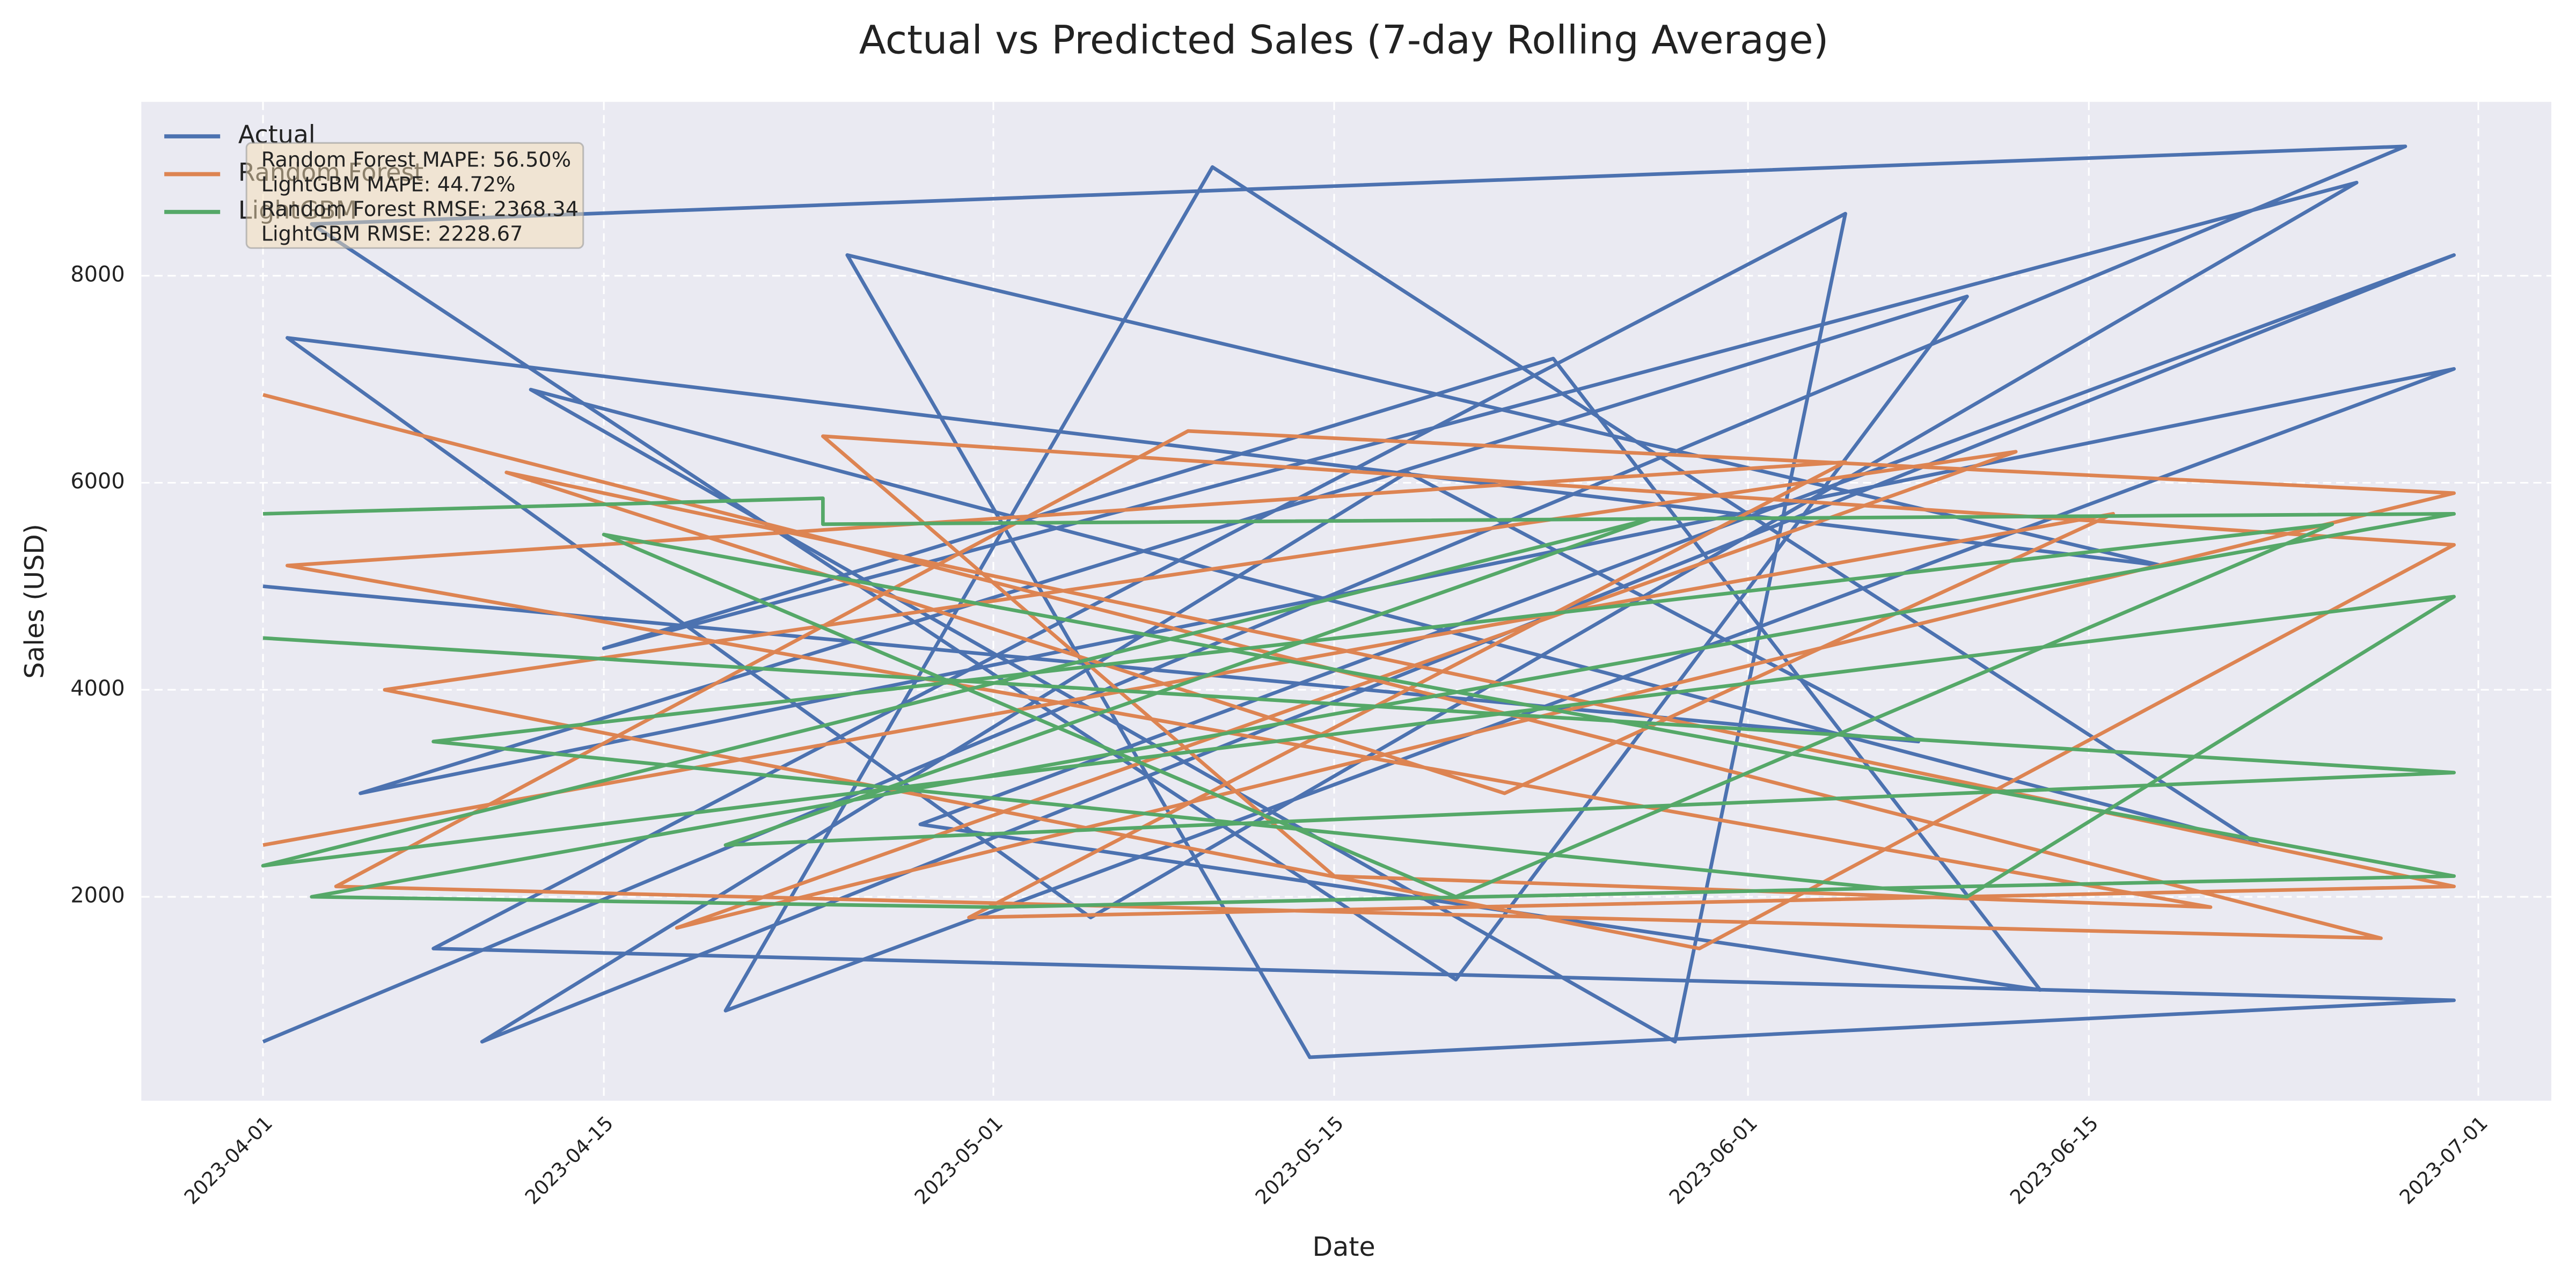 This screenshot has width=2576, height=1288. I want to click on y-tick-label: 8000, so click(97, 274).